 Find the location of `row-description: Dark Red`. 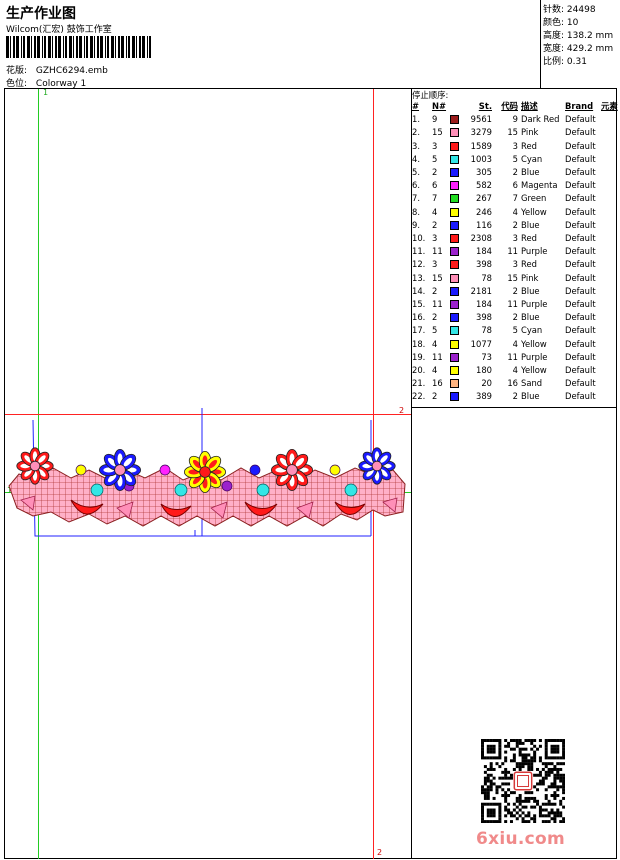

row-description: Dark Red is located at coordinates (540, 119).